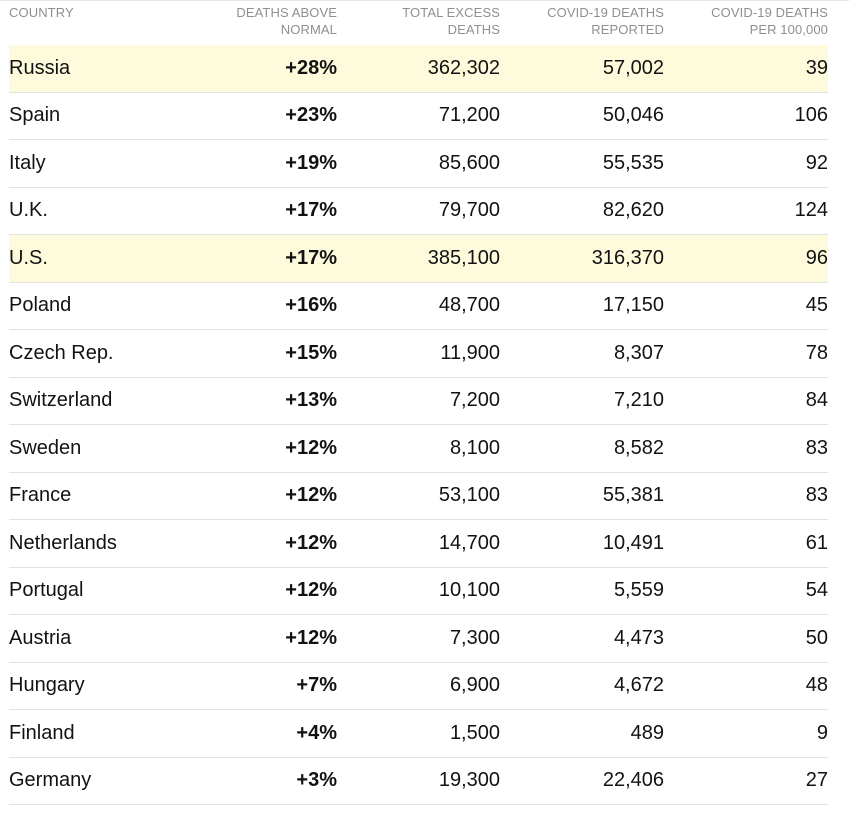 Image resolution: width=849 pixels, height=813 pixels. Describe the element at coordinates (311, 67) in the screenshot. I see `cell-deaths-above-normal: +28%` at that location.